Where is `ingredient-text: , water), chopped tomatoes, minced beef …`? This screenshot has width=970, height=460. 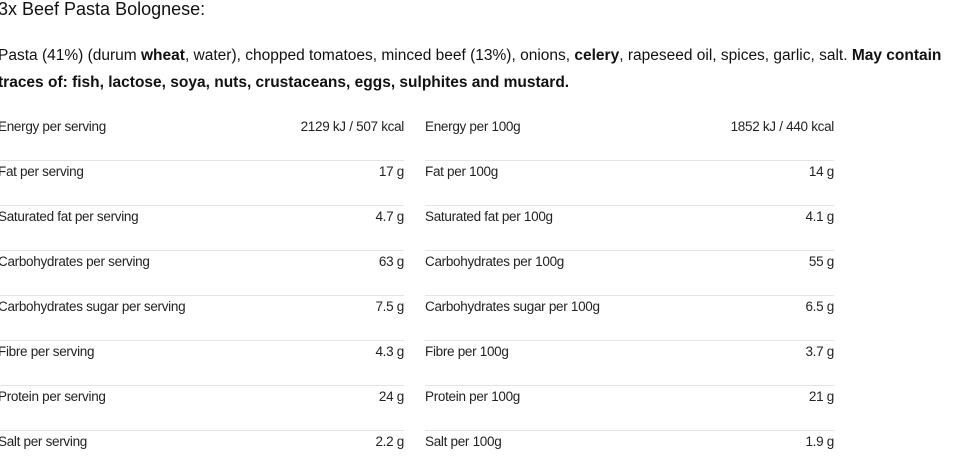 ingredient-text: , water), chopped tomatoes, minced beef … is located at coordinates (379, 55).